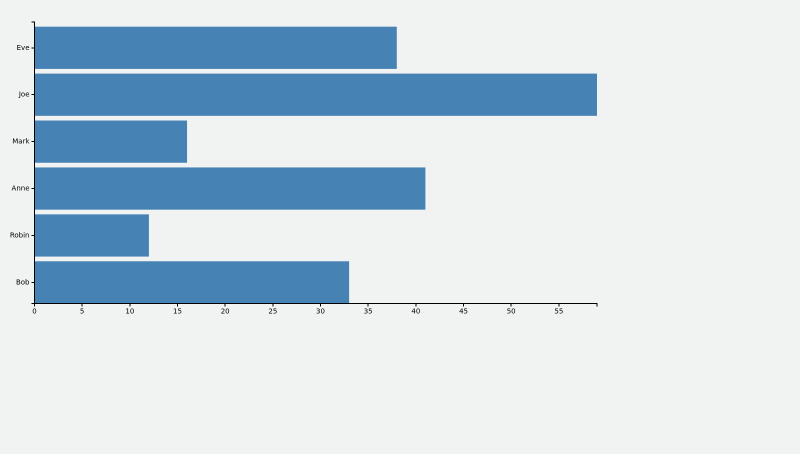 The width and height of the screenshot is (800, 454). I want to click on x-axis-line, so click(316, 305).